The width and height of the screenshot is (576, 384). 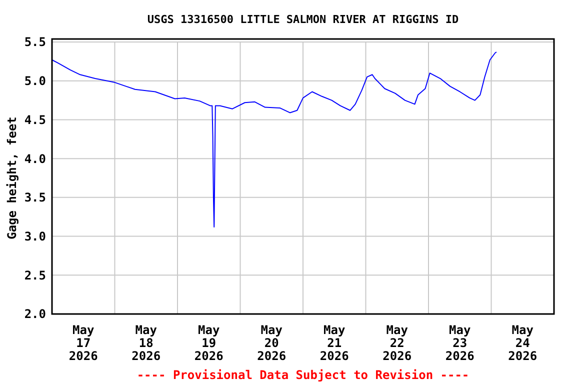 What do you see at coordinates (303, 19) in the screenshot?
I see `chart-title: USGS 13316500 LITTLE SALMON RIVER AT RIGGINS ID` at bounding box center [303, 19].